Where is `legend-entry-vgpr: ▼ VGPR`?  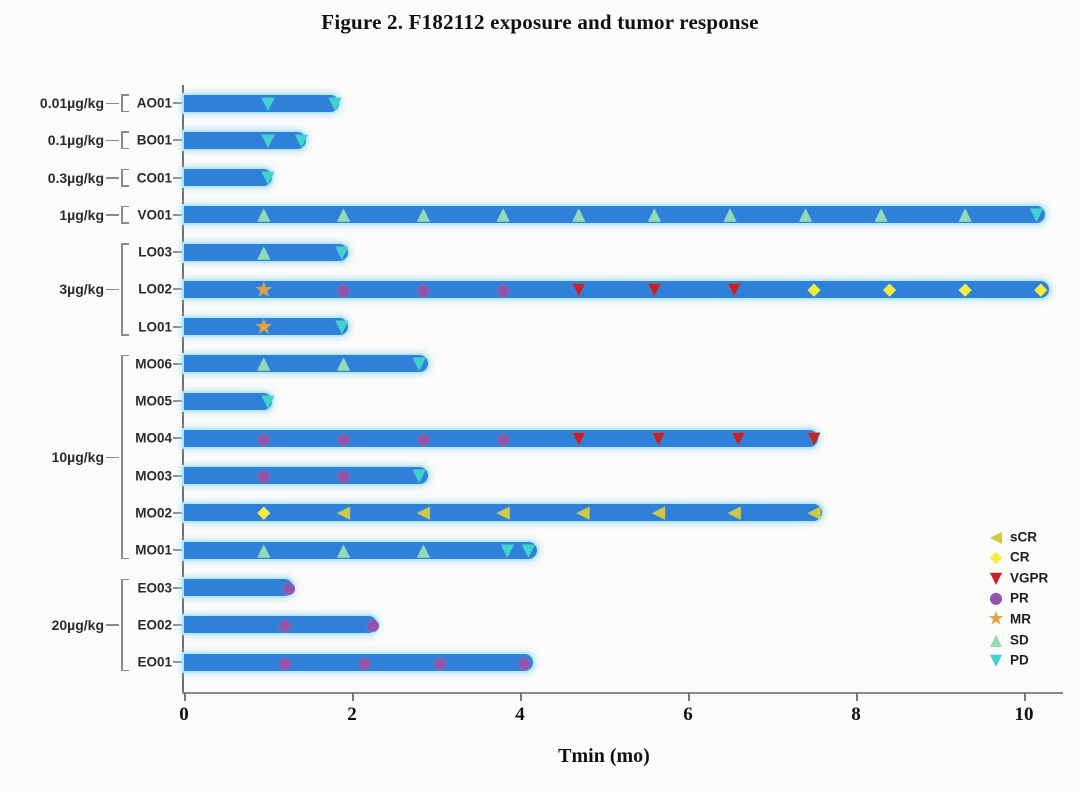
legend-entry-vgpr: ▼ VGPR is located at coordinates (1033, 577).